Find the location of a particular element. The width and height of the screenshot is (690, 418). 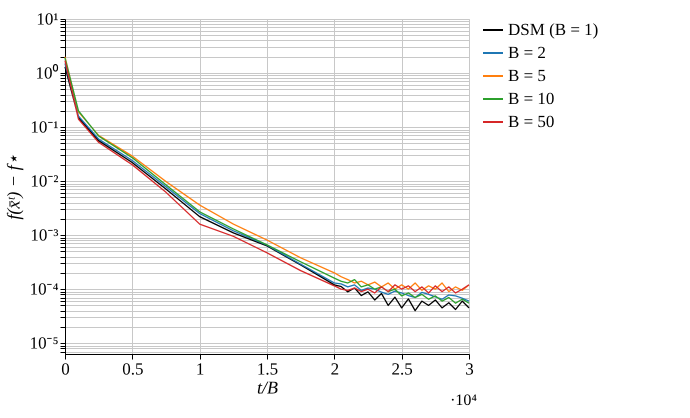

x-tick-label: 3 is located at coordinates (469, 369).